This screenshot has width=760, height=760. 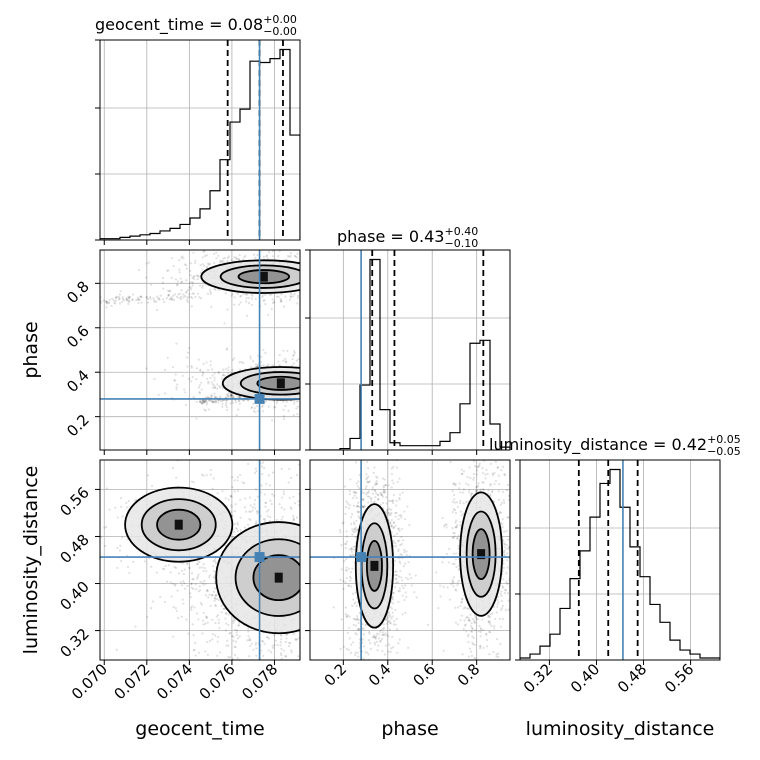 I want to click on panel-luminosity-distance-vs-phase: 0.2 0.4 0.6 0.8, so click(x=408, y=574).